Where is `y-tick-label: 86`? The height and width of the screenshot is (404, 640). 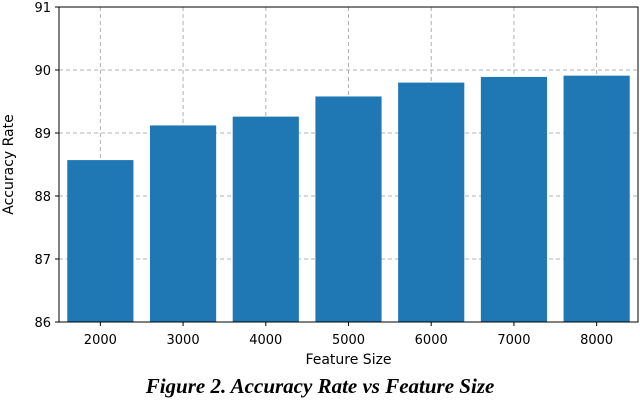 y-tick-label: 86 is located at coordinates (42, 323).